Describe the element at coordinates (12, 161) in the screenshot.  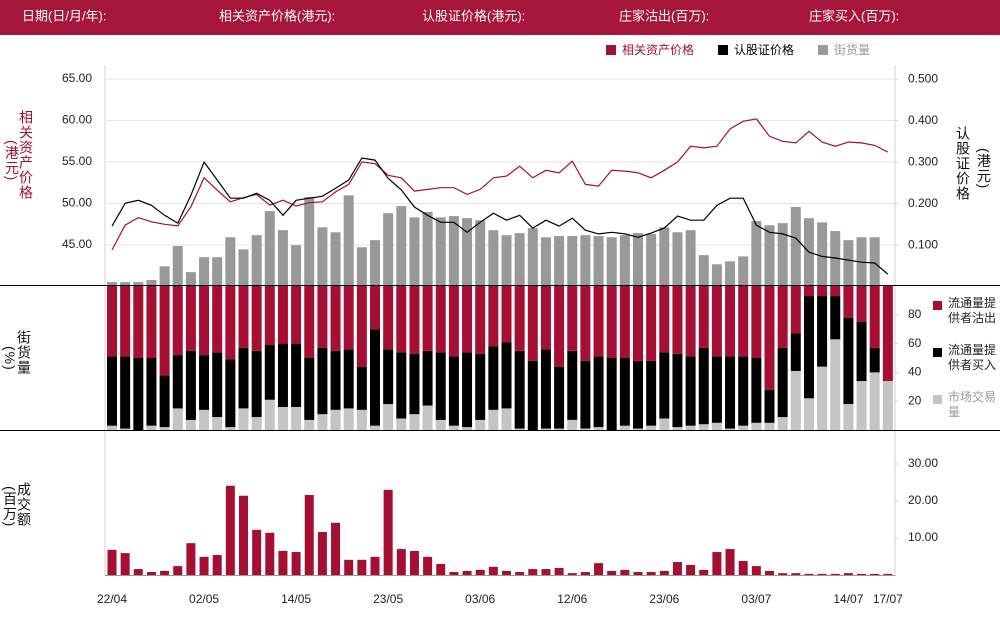
I see `y-axis-unit: (港元)` at that location.